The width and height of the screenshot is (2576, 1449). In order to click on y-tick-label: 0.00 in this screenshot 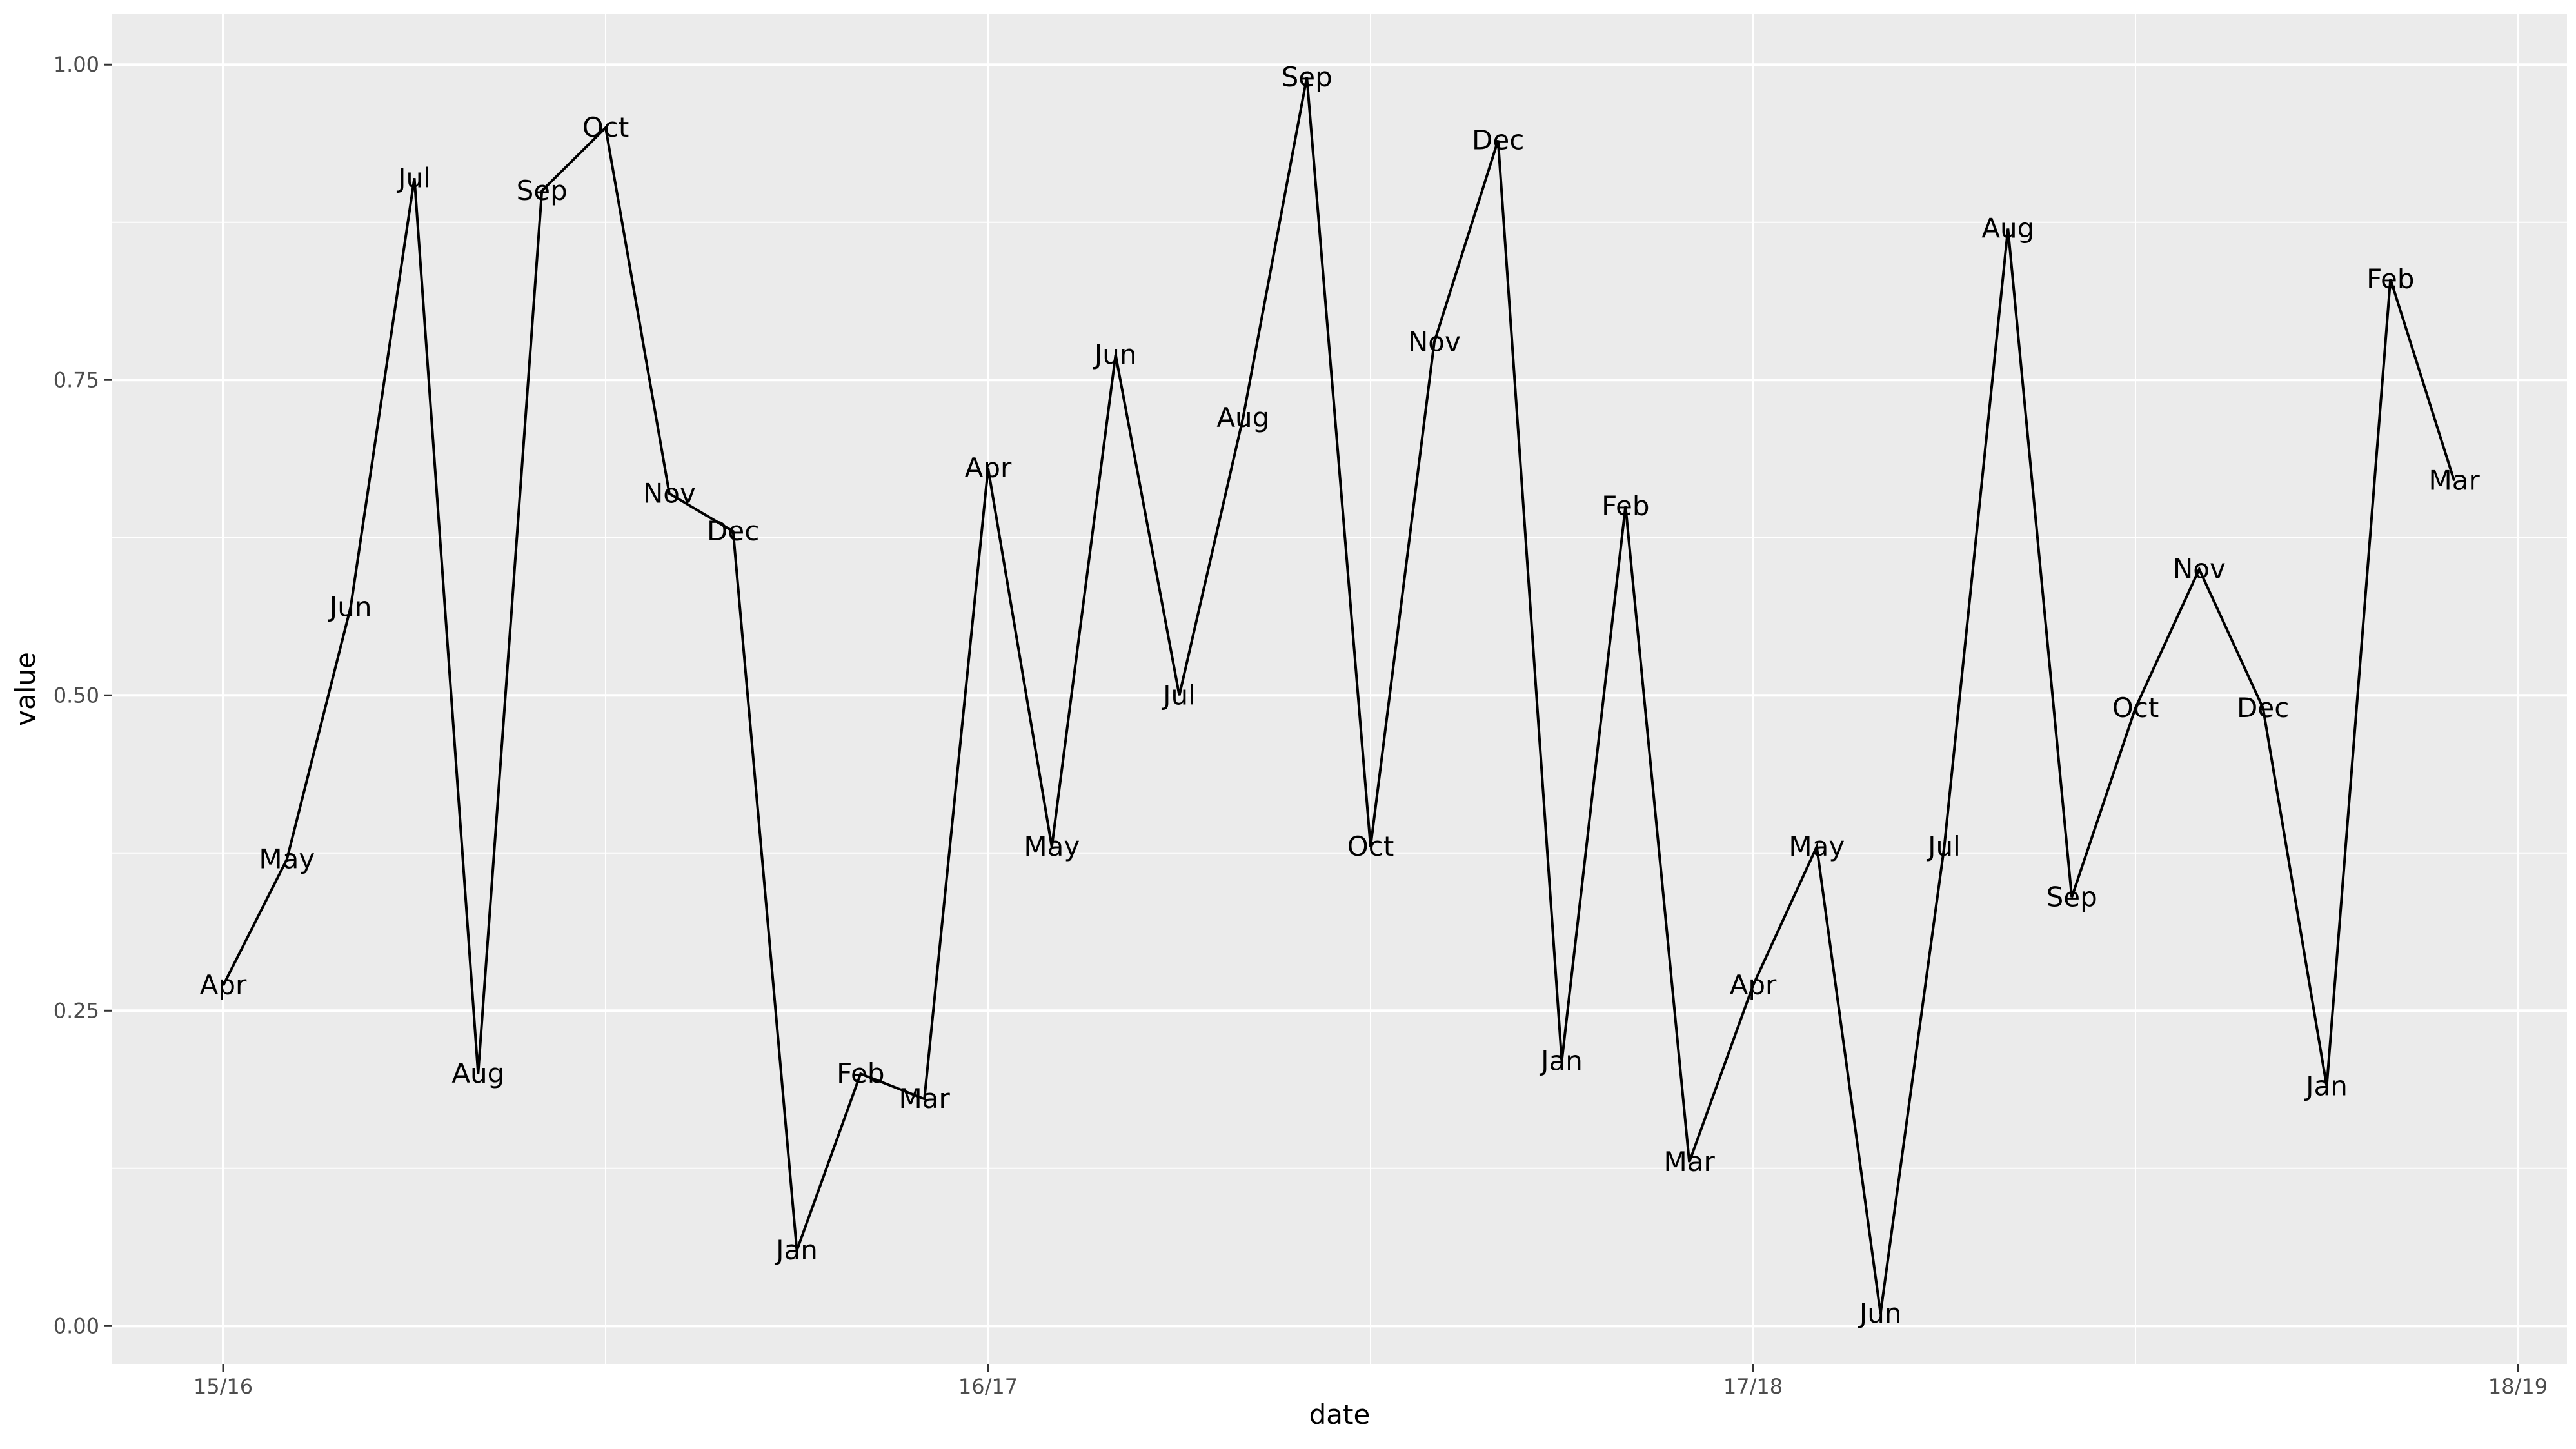, I will do `click(76, 1326)`.